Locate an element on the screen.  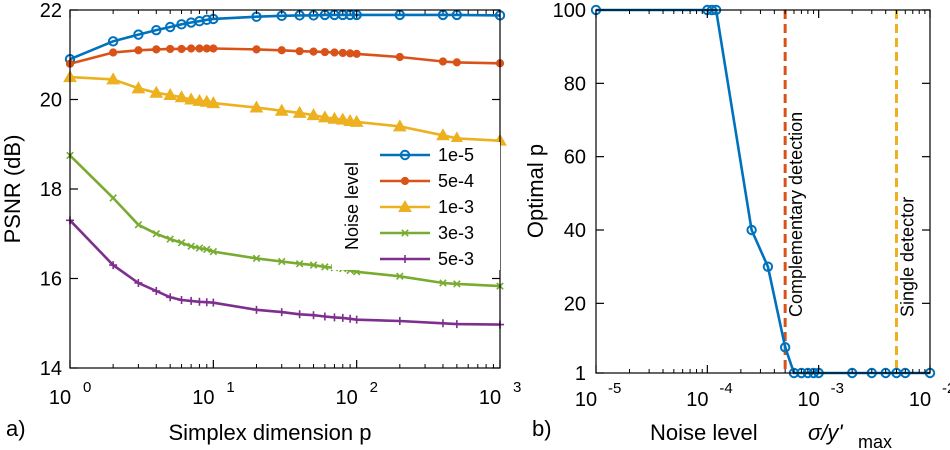
panel-b-x-axis-label: Noise level σ/y' max is located at coordinates (771, 435).